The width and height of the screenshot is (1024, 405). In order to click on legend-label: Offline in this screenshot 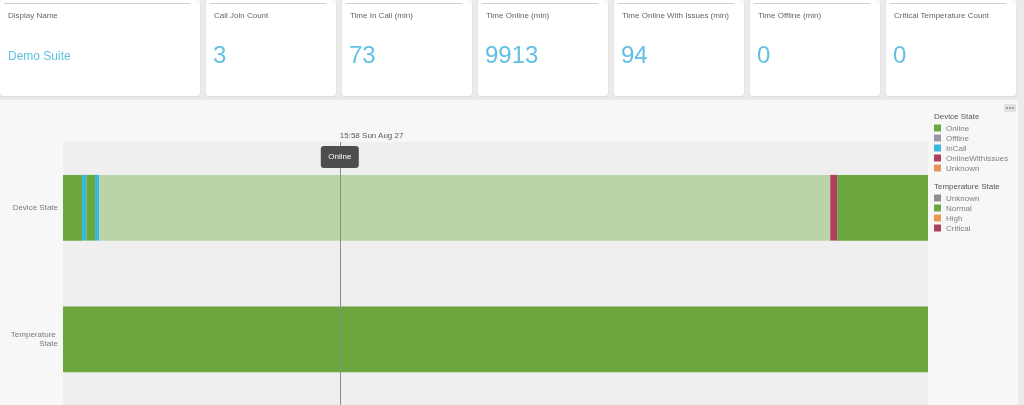, I will do `click(958, 138)`.